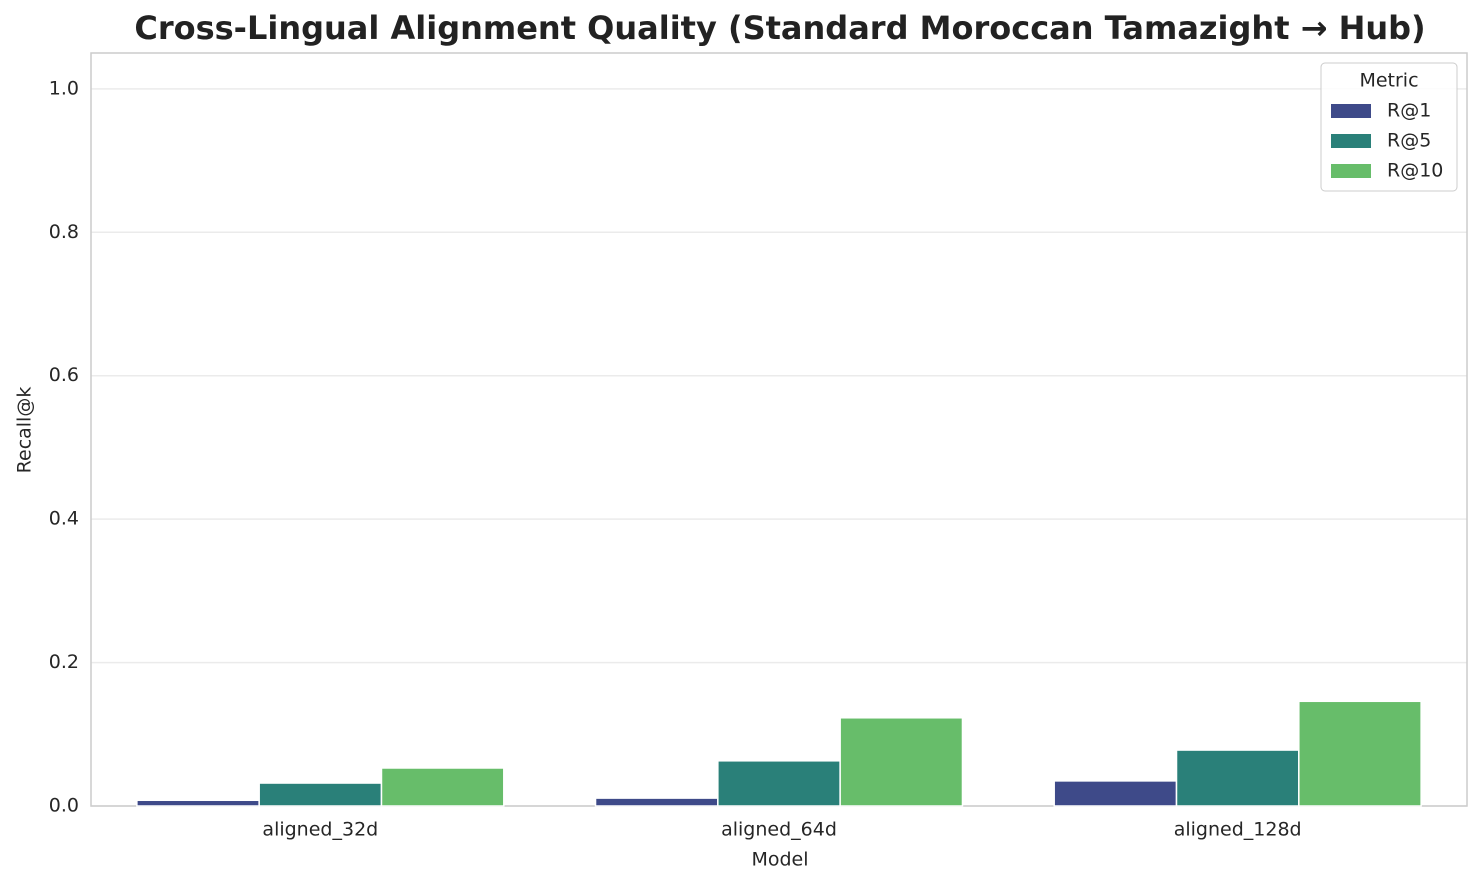  Describe the element at coordinates (64, 88) in the screenshot. I see `y-tick-label: 1.0` at that location.